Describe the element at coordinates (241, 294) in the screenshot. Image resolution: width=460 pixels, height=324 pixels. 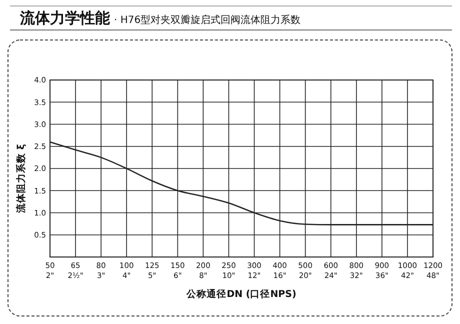
I see `x-axis-title: 公称通径DN (口径NPS)` at that location.